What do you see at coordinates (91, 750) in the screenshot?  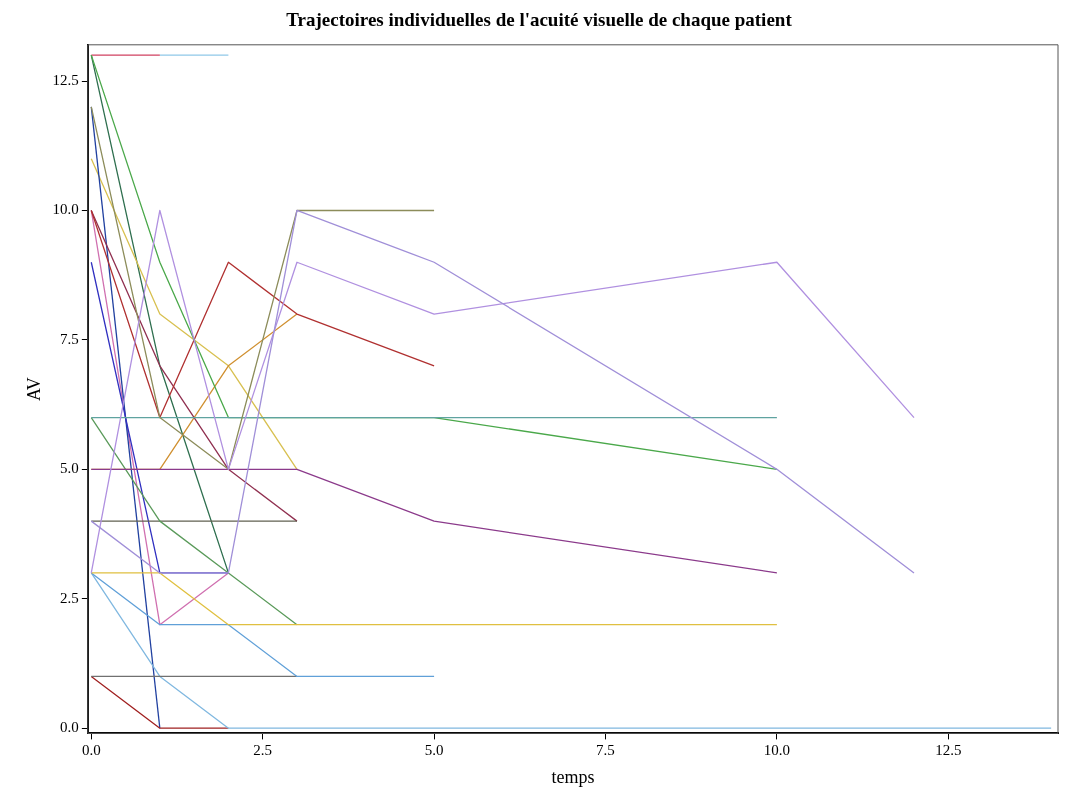 I see `x-tick-label: 0.0` at bounding box center [91, 750].